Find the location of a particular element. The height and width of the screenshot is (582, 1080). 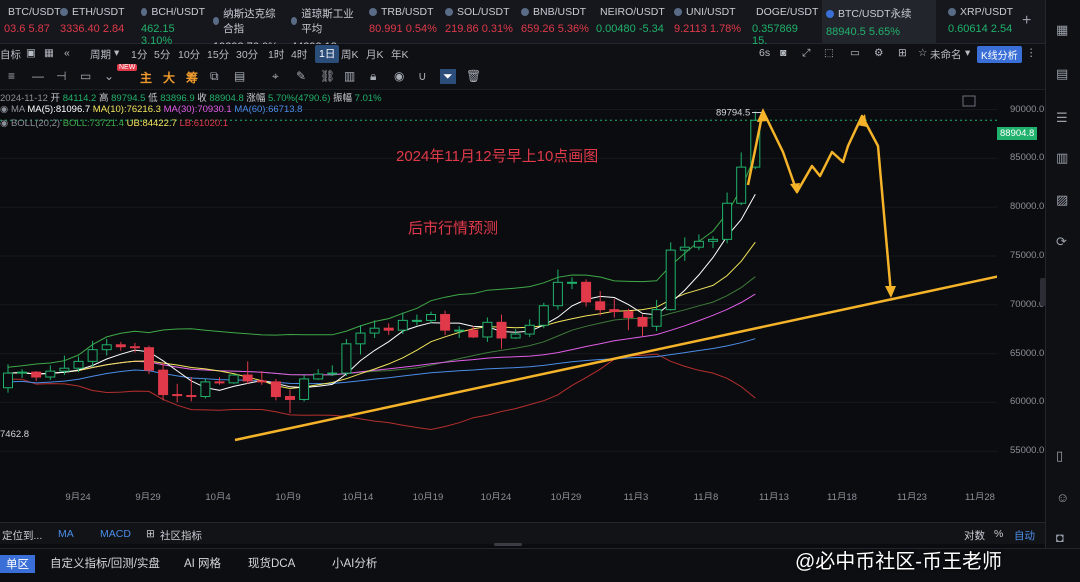

nav-single-zone: 单区 is located at coordinates (17, 564).